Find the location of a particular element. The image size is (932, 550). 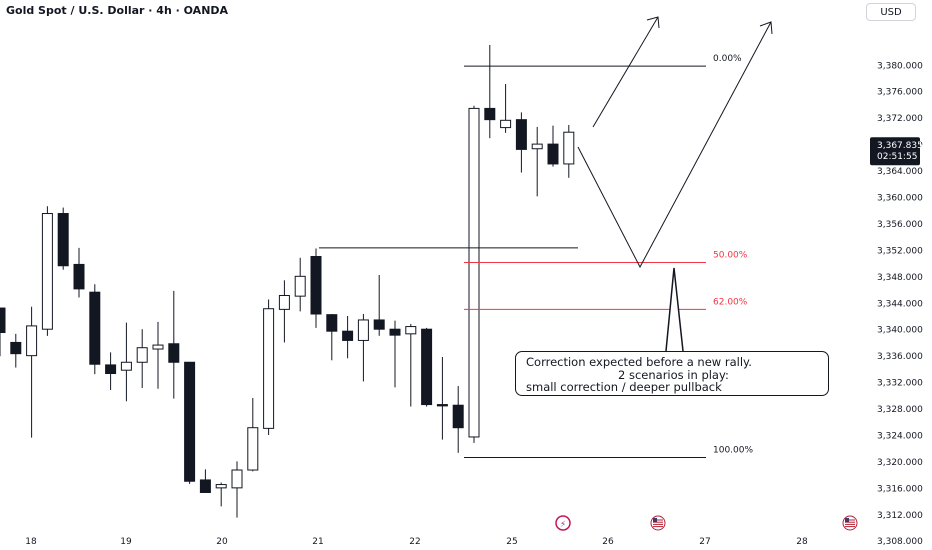

time-axis: 18 19 20 21 22 25 26 27 28 ⚡ is located at coordinates (441, 531).